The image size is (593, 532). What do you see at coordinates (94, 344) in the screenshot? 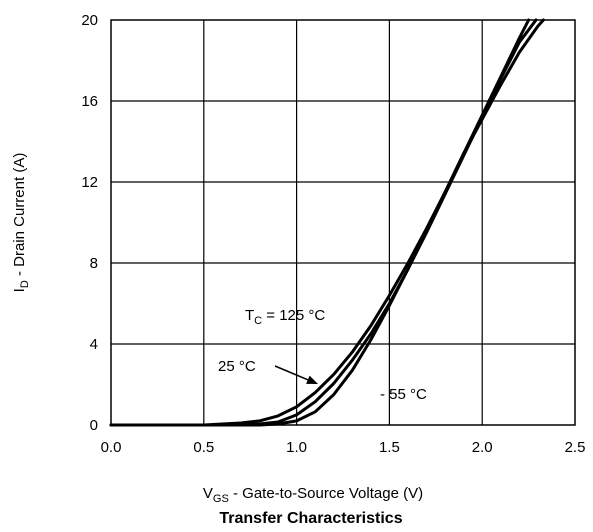
I see `y-tick-label: 4` at bounding box center [94, 344].